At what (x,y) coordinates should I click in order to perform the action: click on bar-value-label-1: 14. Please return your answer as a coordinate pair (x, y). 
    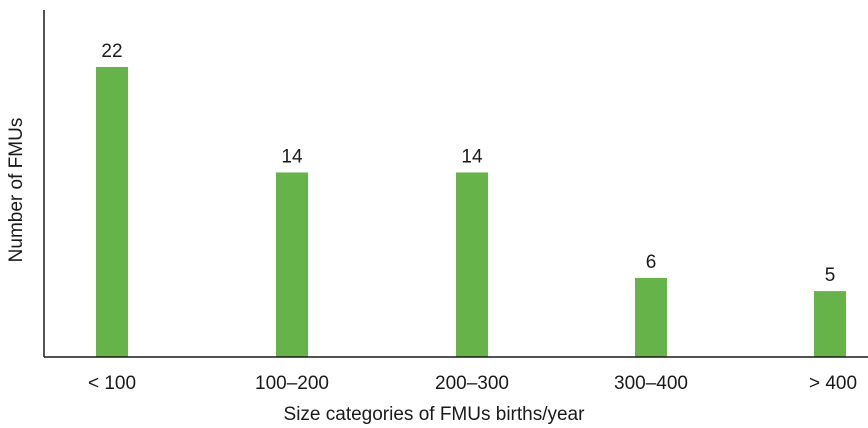
    Looking at the image, I should click on (292, 156).